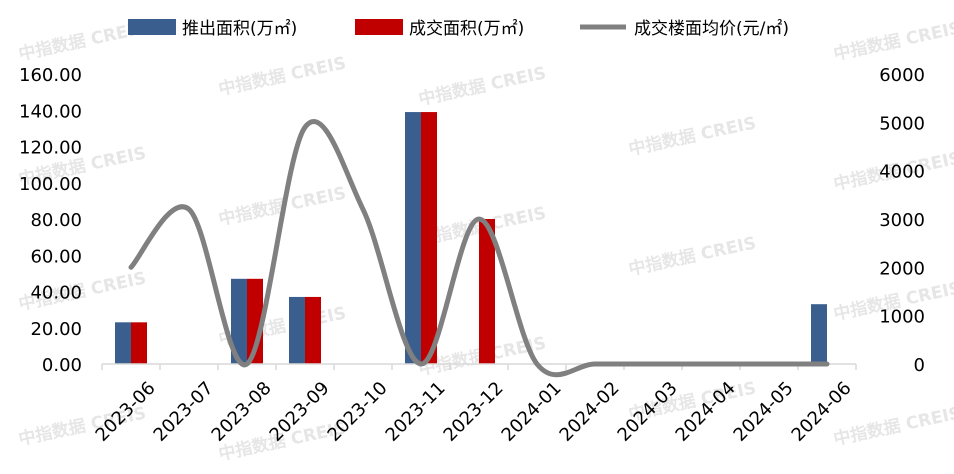 Image resolution: width=954 pixels, height=474 pixels. Describe the element at coordinates (358, 412) in the screenshot. I see `x-tick-label: 2023-10` at that location.